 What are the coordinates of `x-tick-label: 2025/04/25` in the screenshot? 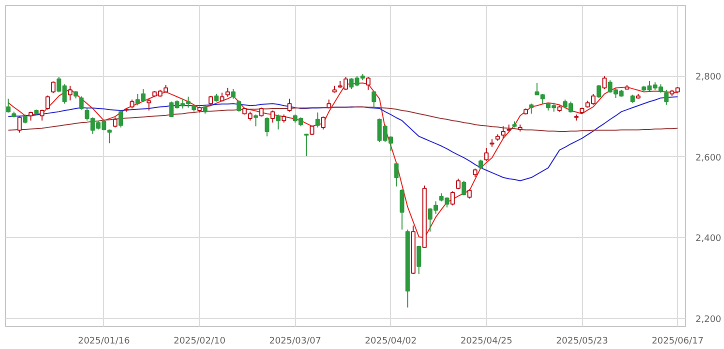 It's located at (486, 341).